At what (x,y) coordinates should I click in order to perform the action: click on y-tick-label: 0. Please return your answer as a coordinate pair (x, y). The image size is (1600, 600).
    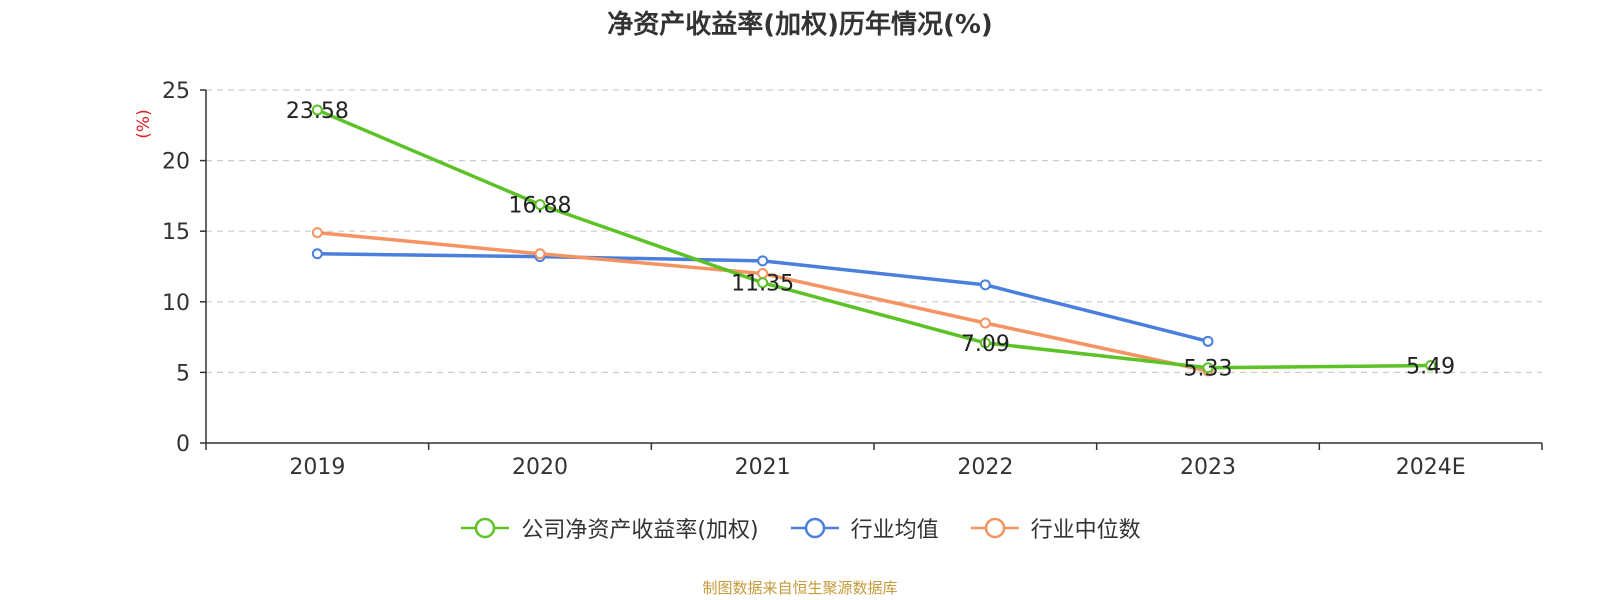
    Looking at the image, I should click on (183, 444).